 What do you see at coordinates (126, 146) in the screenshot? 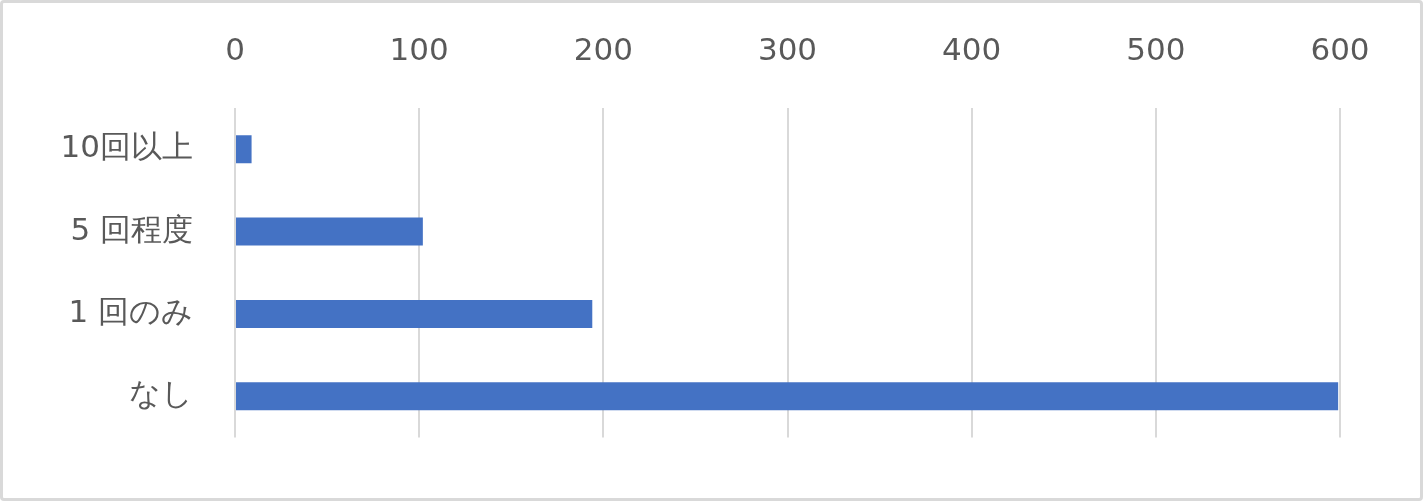
I see `y-tick-label: 10回以上` at bounding box center [126, 146].